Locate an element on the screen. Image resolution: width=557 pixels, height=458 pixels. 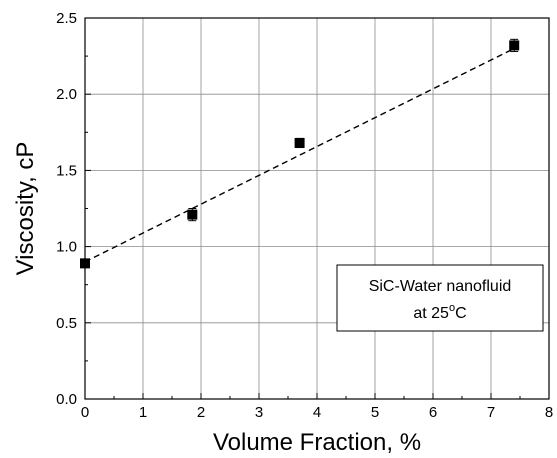
x-tick-label: 0 is located at coordinates (85, 412).